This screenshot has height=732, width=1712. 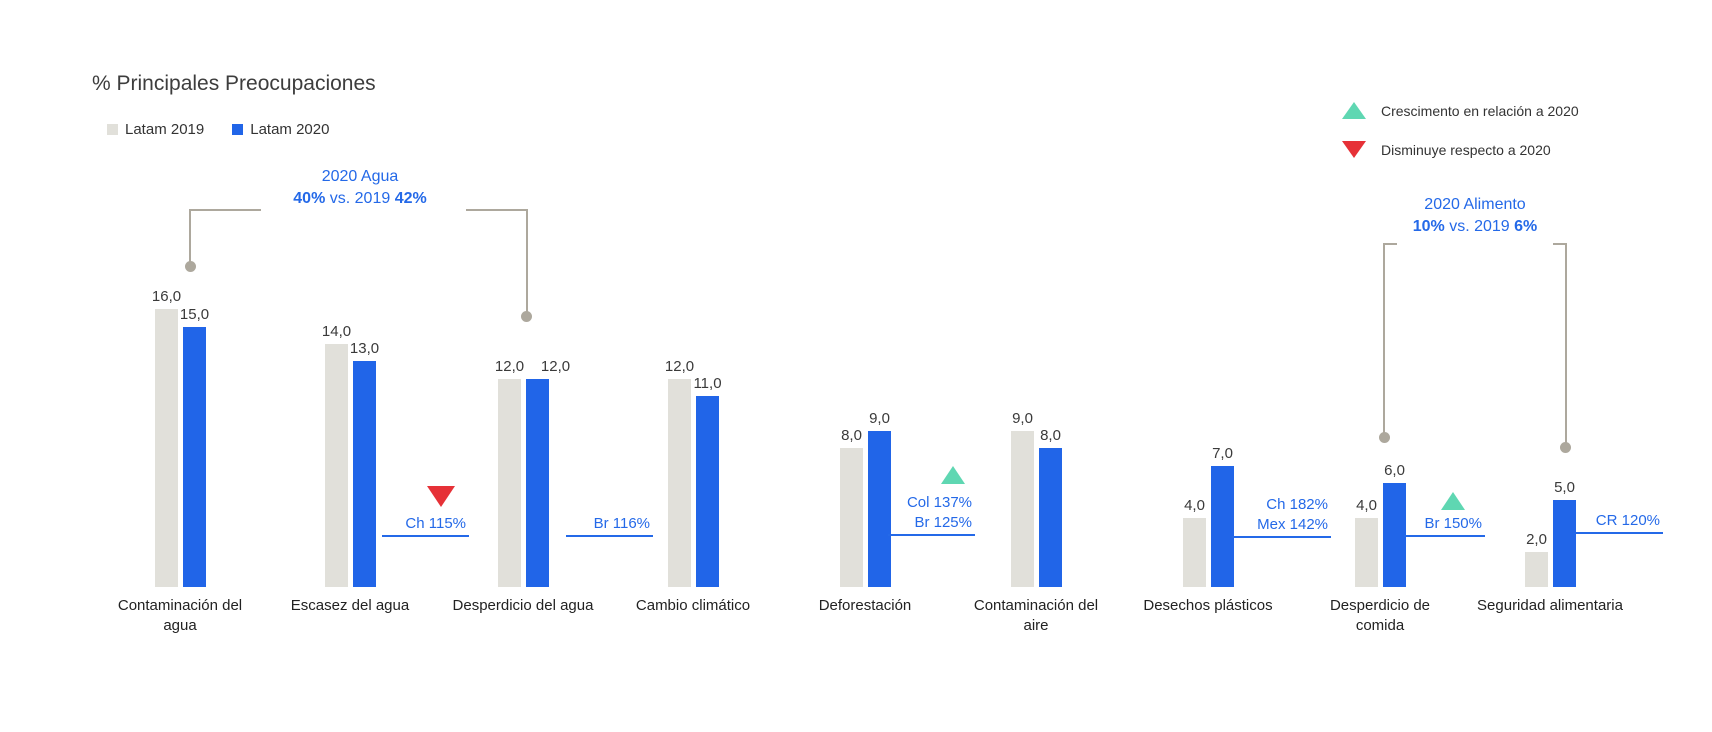 I want to click on legend-swatch-2019-icon, so click(x=112, y=129).